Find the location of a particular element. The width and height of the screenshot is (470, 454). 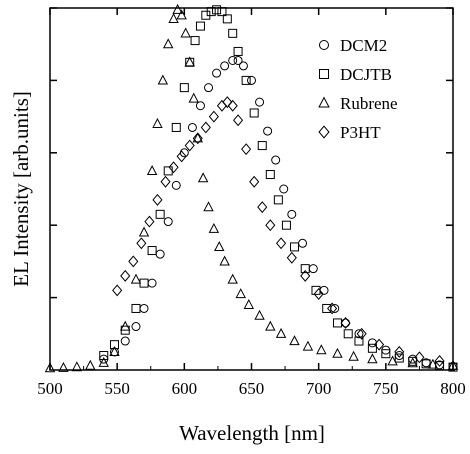

x-tick-label: 750 is located at coordinates (386, 388).